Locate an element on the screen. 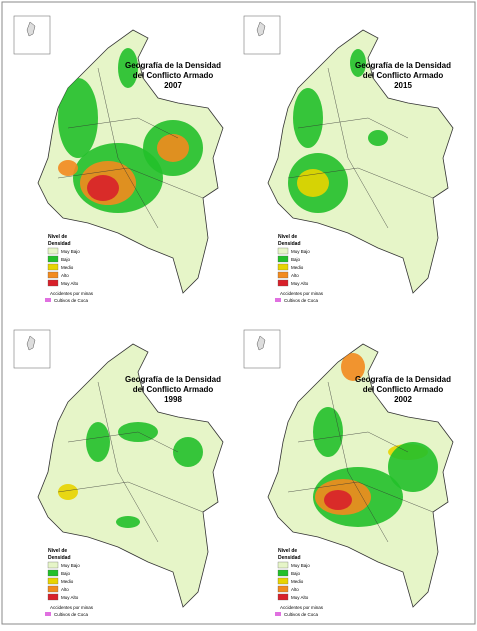 This screenshot has height=631, width=477. map-title: 1998 is located at coordinates (173, 399).